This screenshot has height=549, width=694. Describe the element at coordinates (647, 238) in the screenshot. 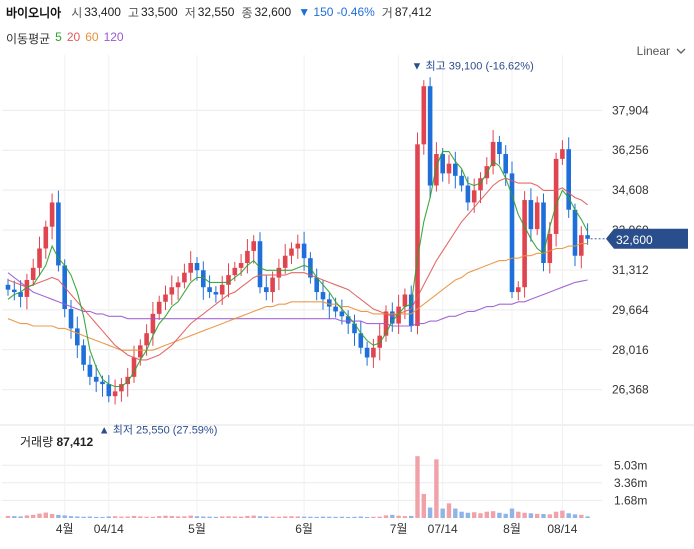

I see `current-price-badge` at that location.